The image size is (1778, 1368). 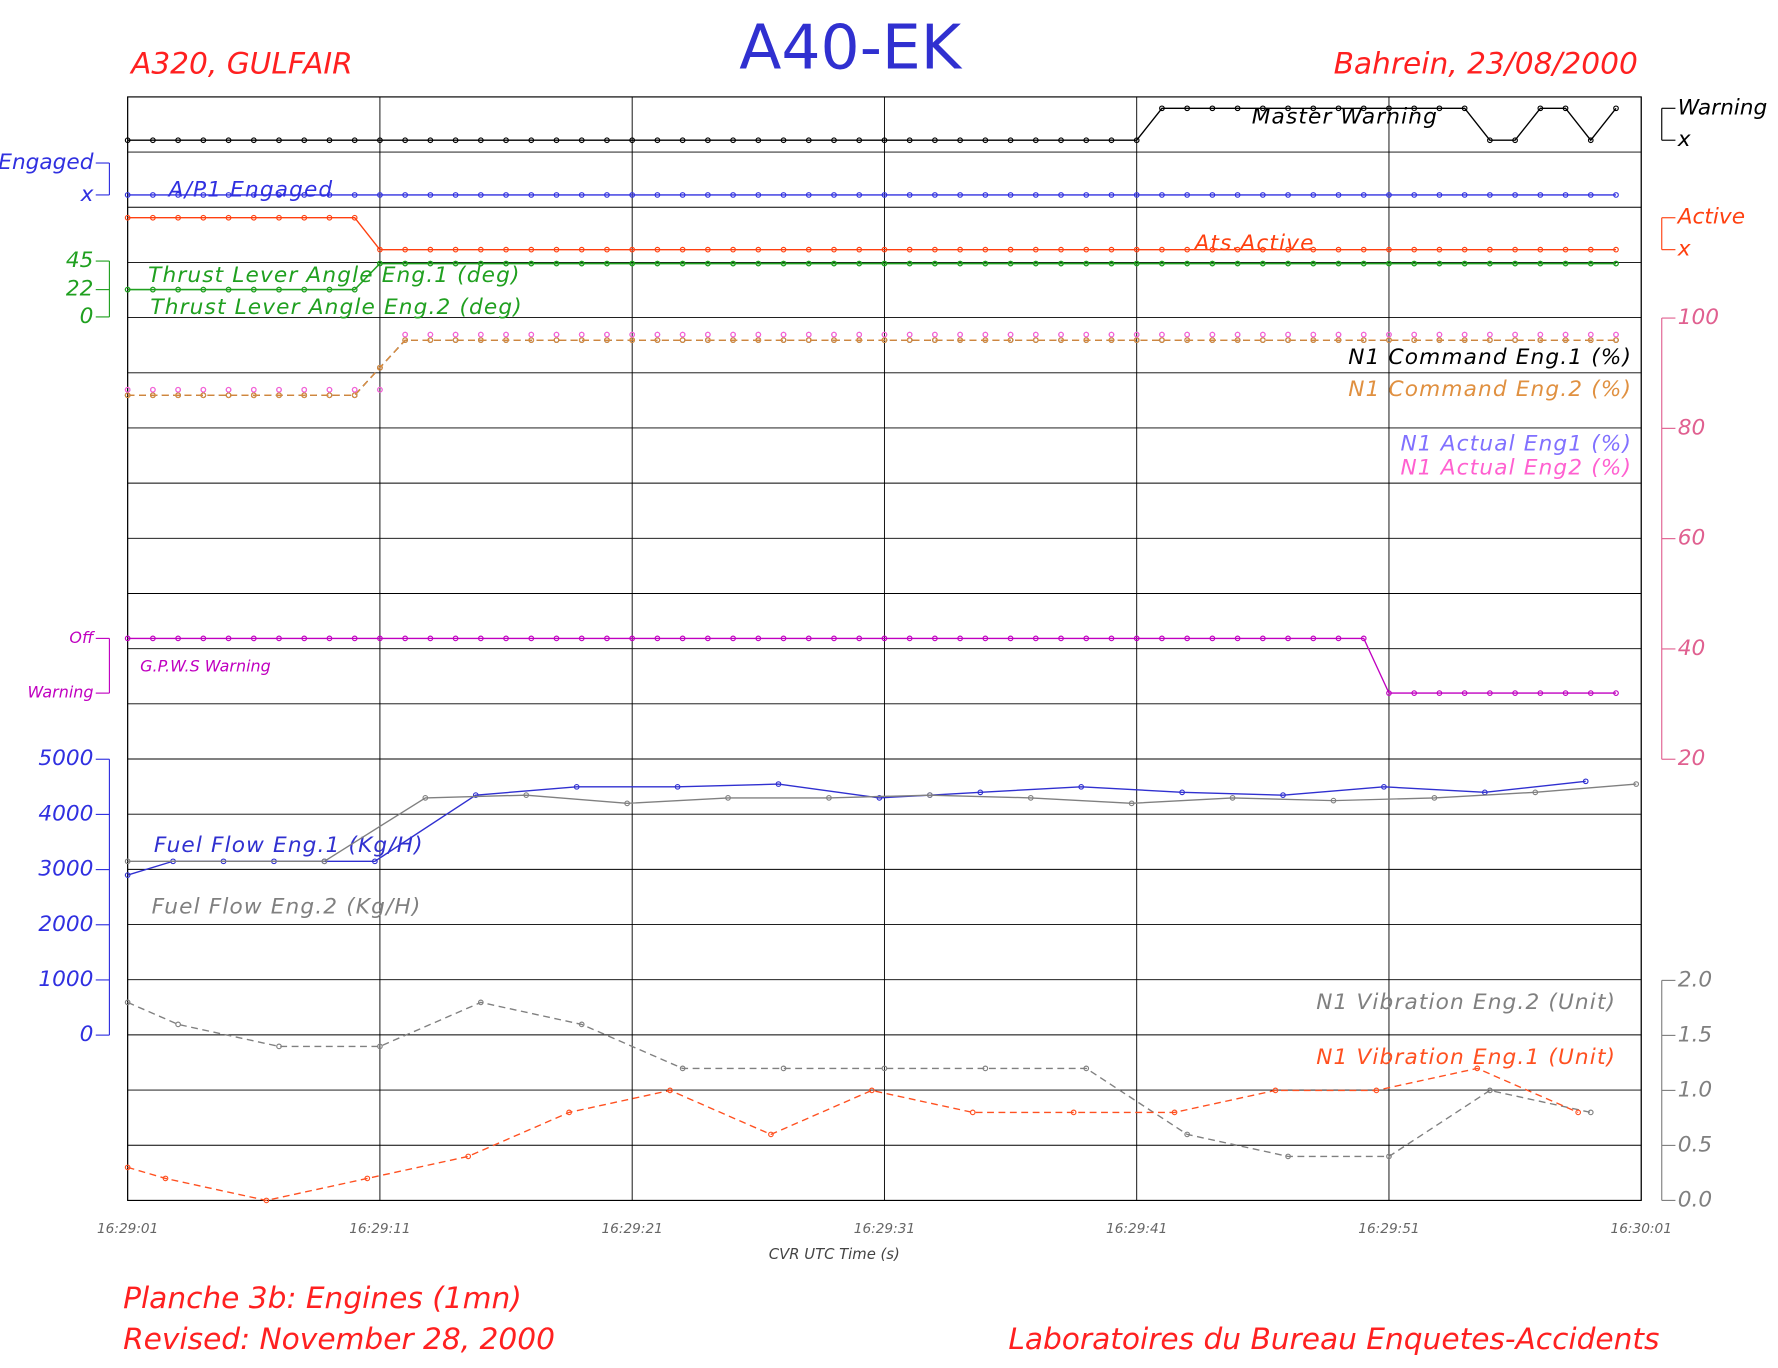 What do you see at coordinates (65, 979) in the screenshot?
I see `y-tick-label: 1000` at bounding box center [65, 979].